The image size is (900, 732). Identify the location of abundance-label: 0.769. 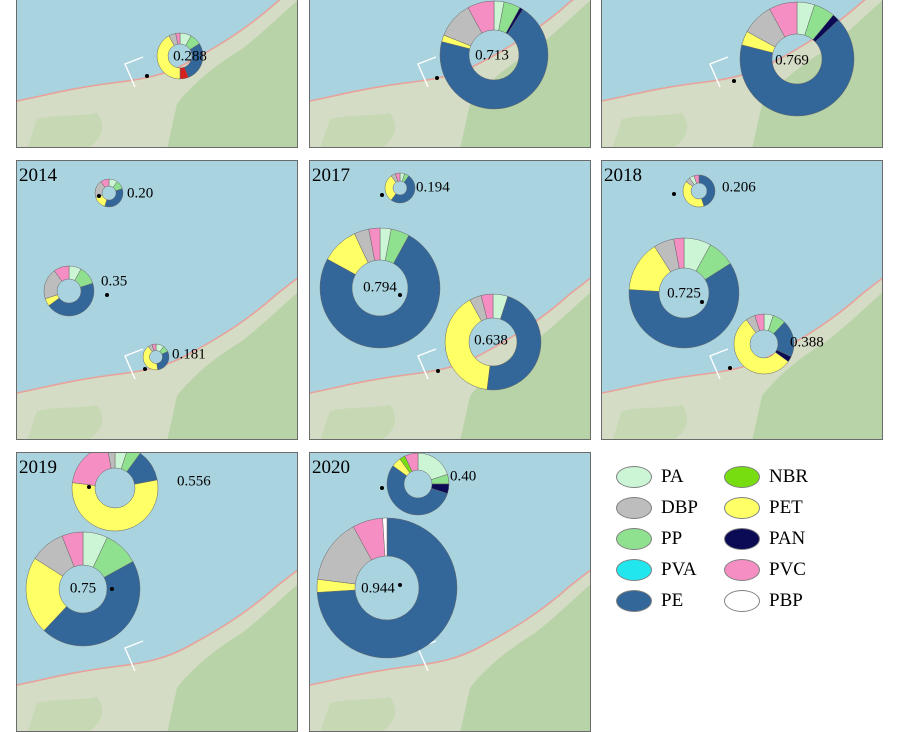
(792, 60).